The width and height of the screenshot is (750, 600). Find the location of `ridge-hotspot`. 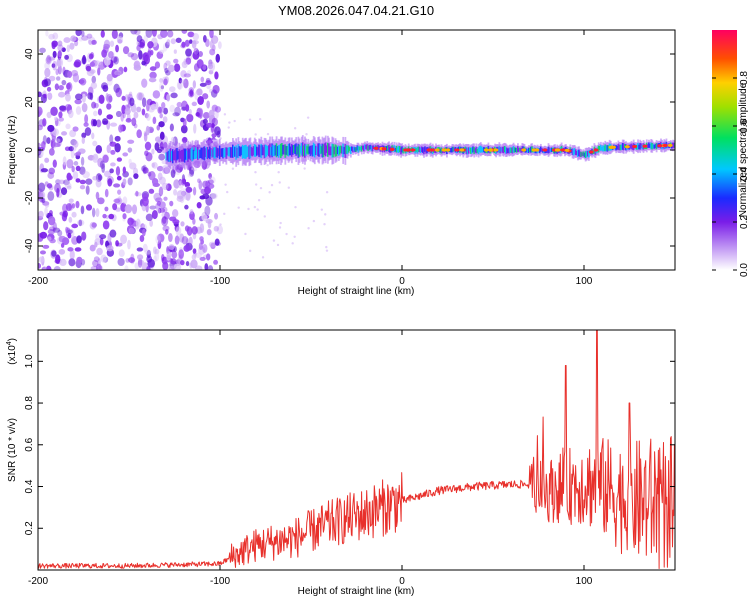

ridge-hotspot is located at coordinates (384, 149).